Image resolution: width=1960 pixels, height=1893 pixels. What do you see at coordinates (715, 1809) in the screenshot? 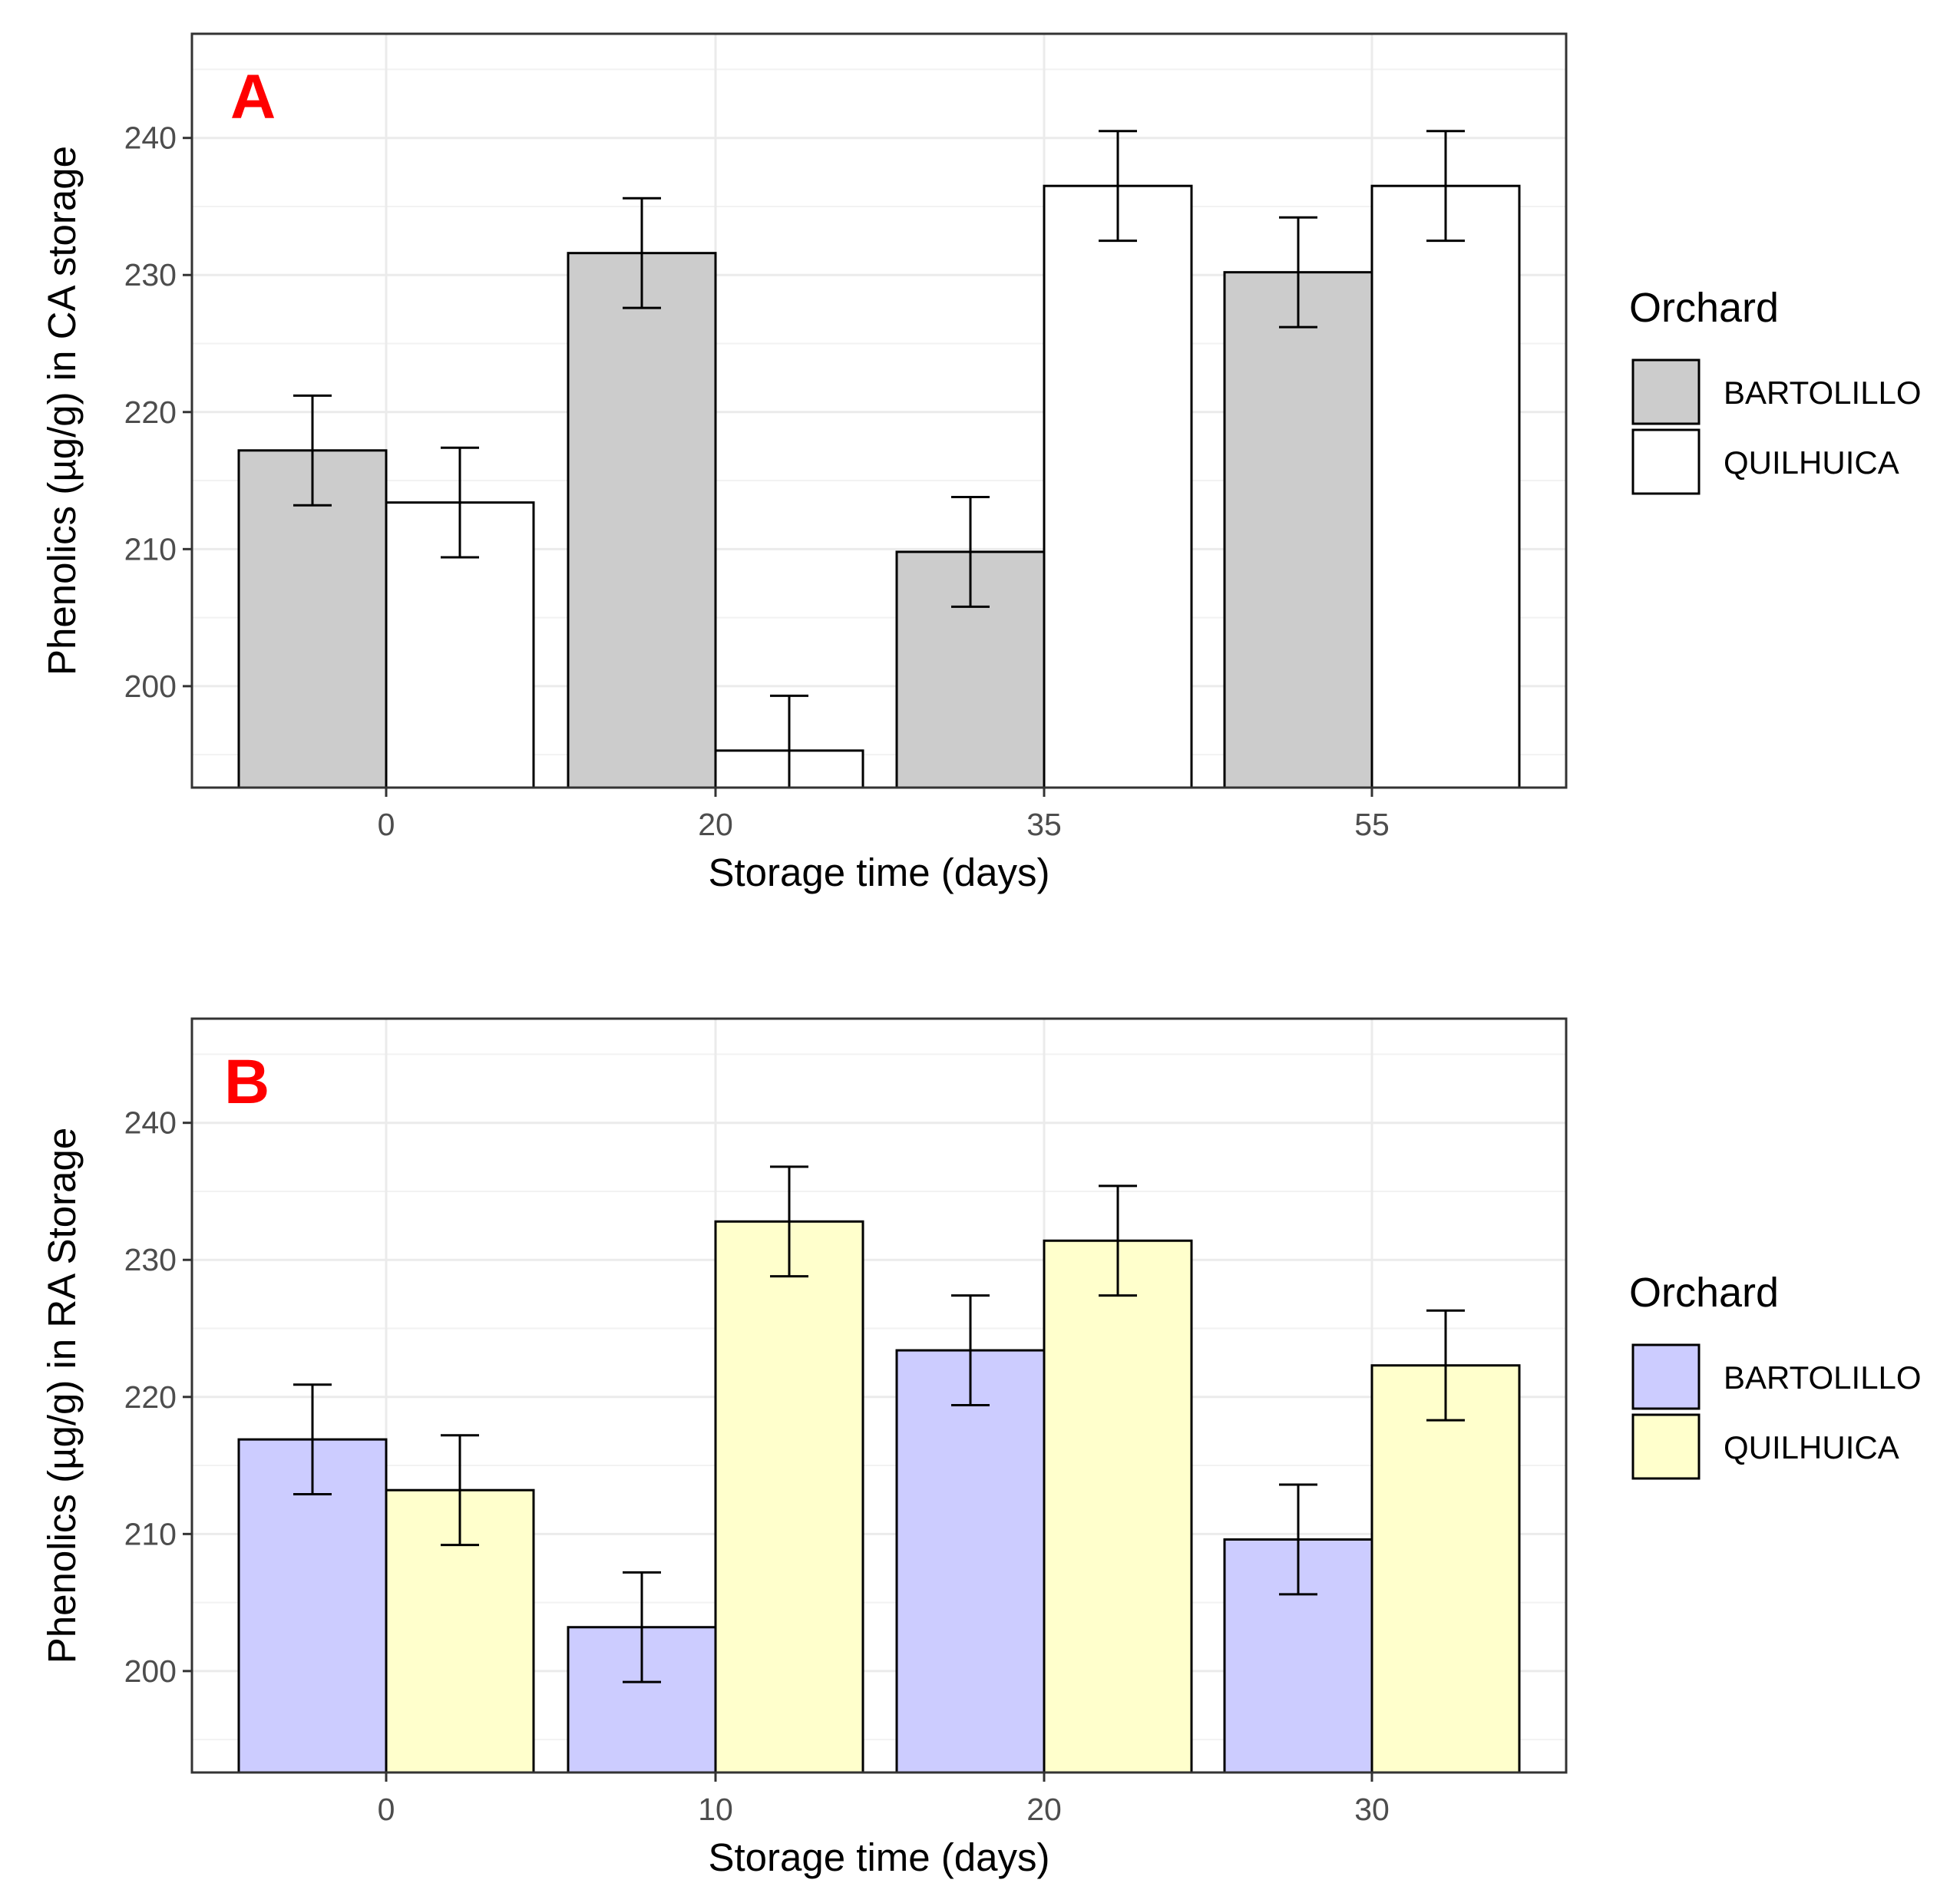
I see `x-tick-label: 10` at bounding box center [715, 1809].